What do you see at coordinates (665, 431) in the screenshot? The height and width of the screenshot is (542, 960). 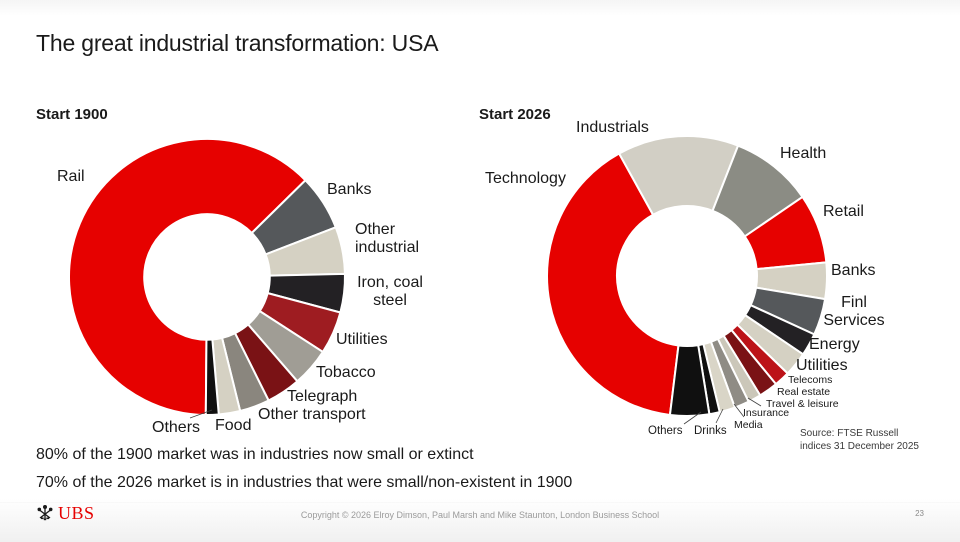 I see `label-2026-others: Others` at bounding box center [665, 431].